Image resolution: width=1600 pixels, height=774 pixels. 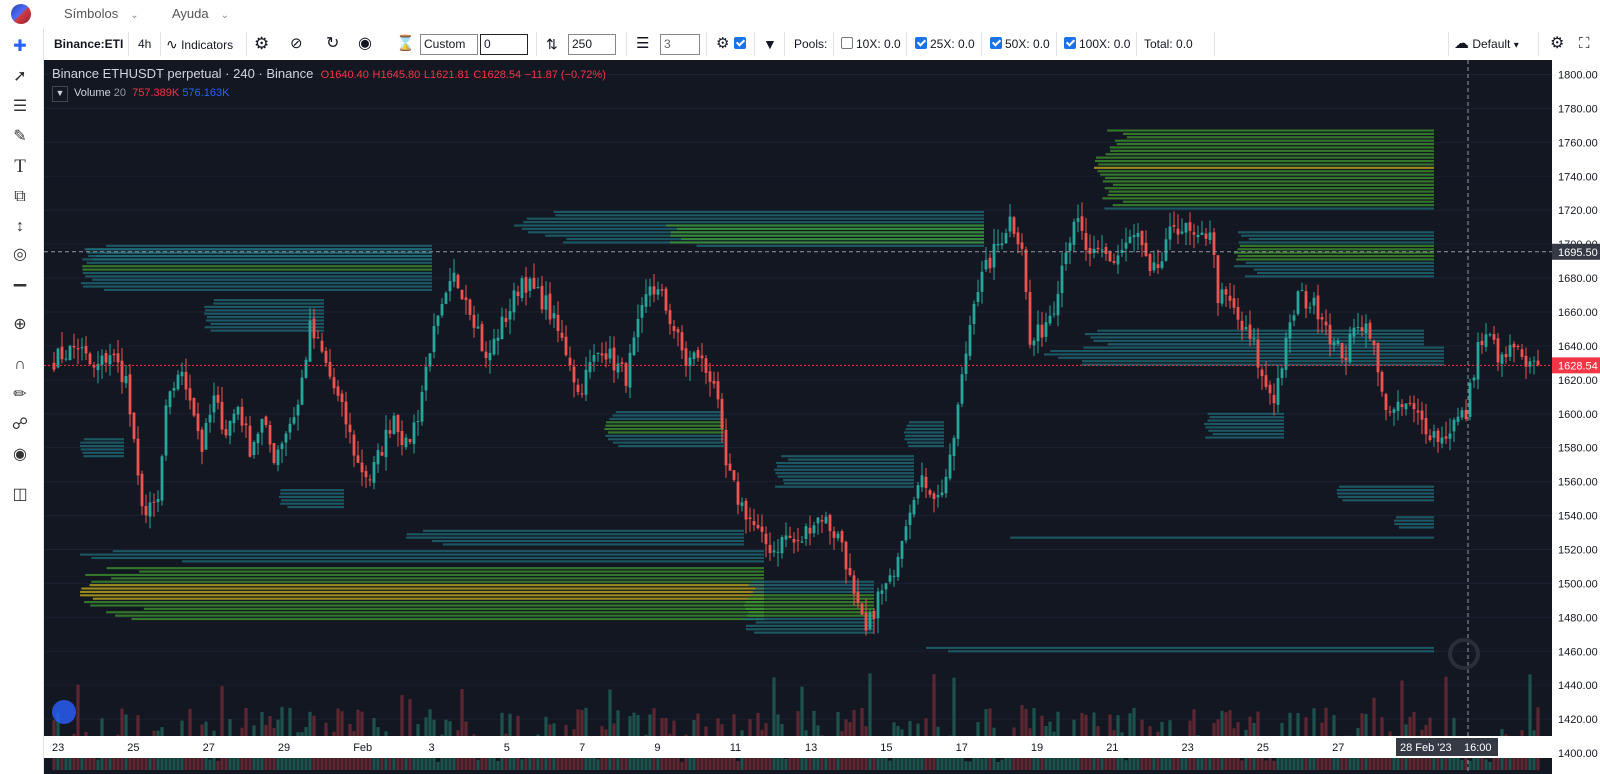 What do you see at coordinates (20, 196) in the screenshot?
I see `pattern-tool-icon: ⧉` at bounding box center [20, 196].